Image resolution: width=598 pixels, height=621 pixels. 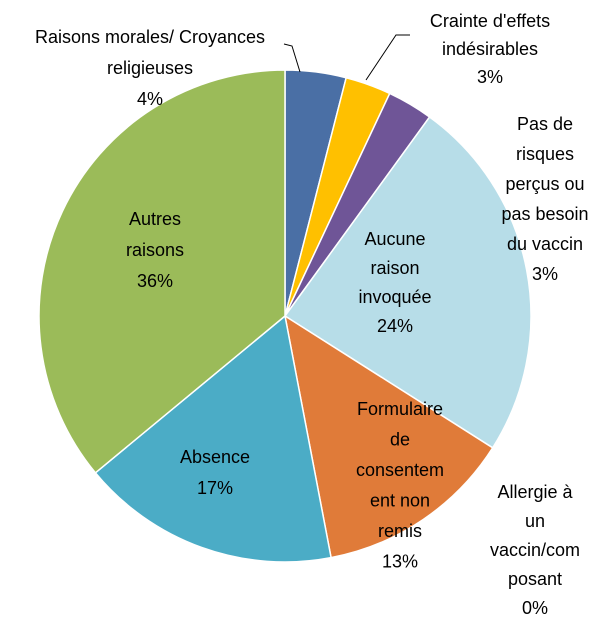 I want to click on pie-slice, so click(x=388, y=436).